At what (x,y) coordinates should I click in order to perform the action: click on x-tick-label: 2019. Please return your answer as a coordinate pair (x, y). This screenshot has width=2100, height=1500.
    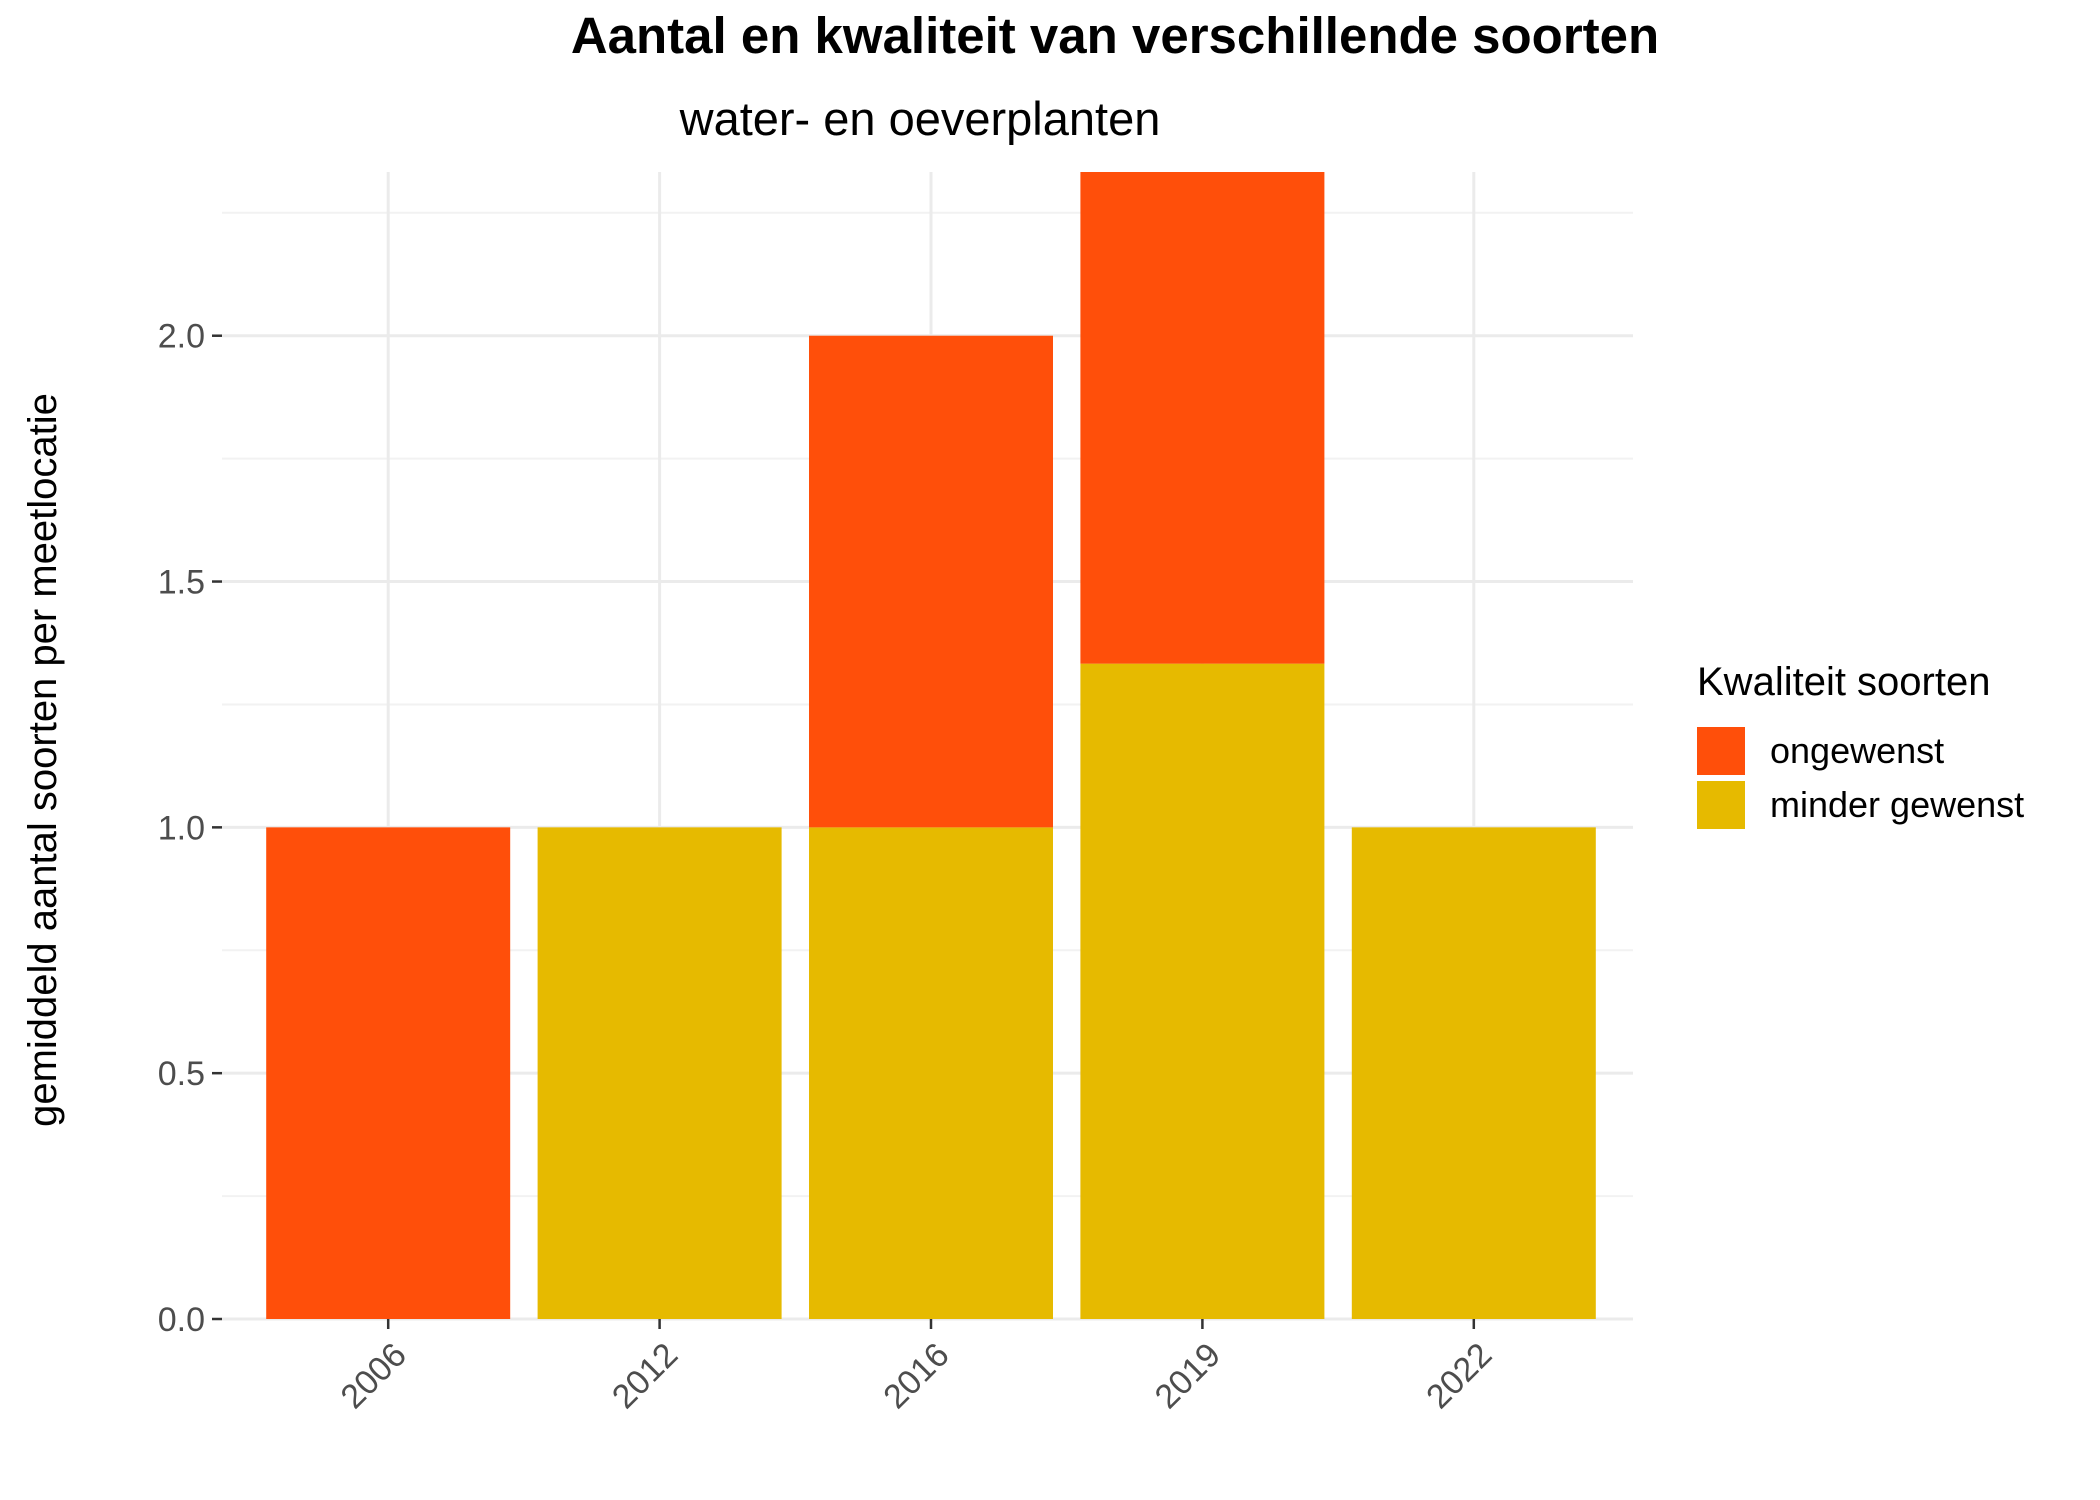
    Looking at the image, I should click on (1188, 1376).